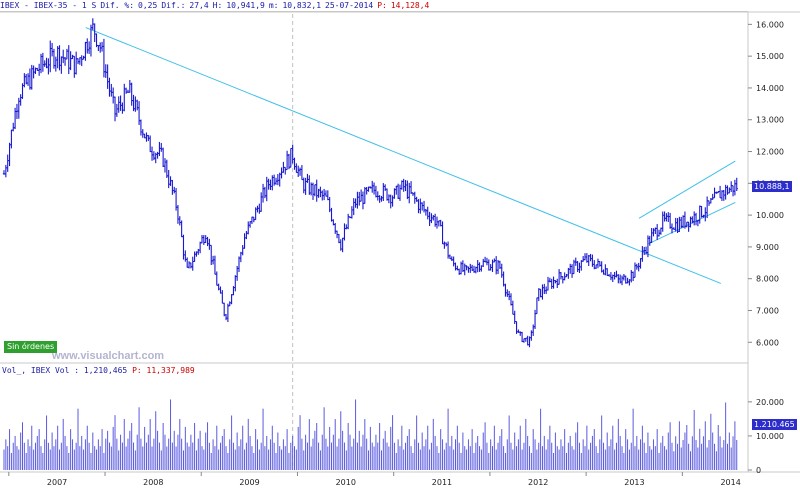  I want to click on y-tick-label: 8.000, so click(767, 279).